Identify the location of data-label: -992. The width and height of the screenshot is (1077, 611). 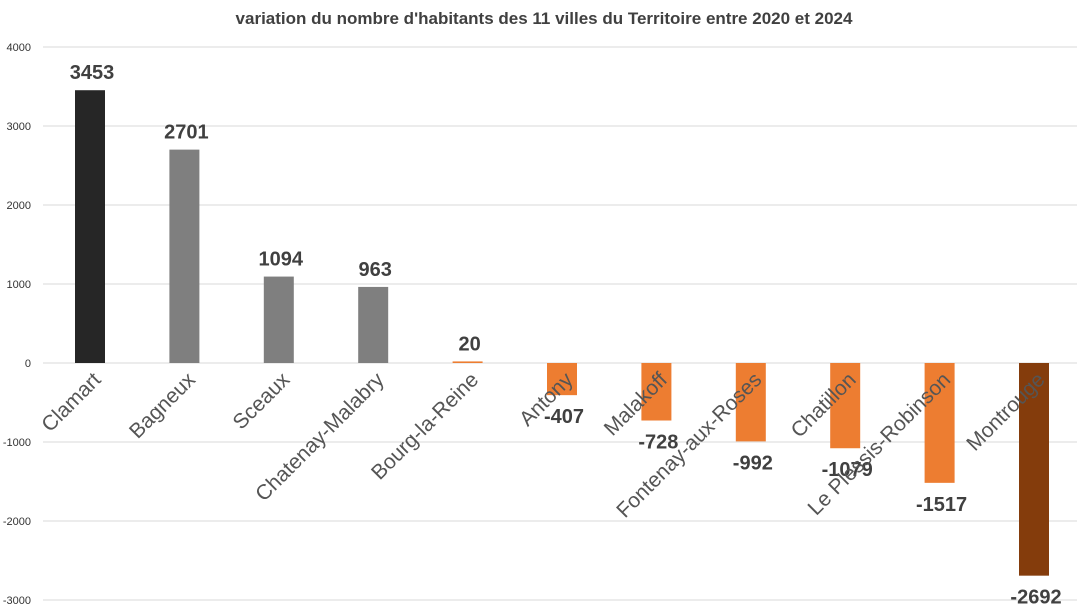
(753, 463).